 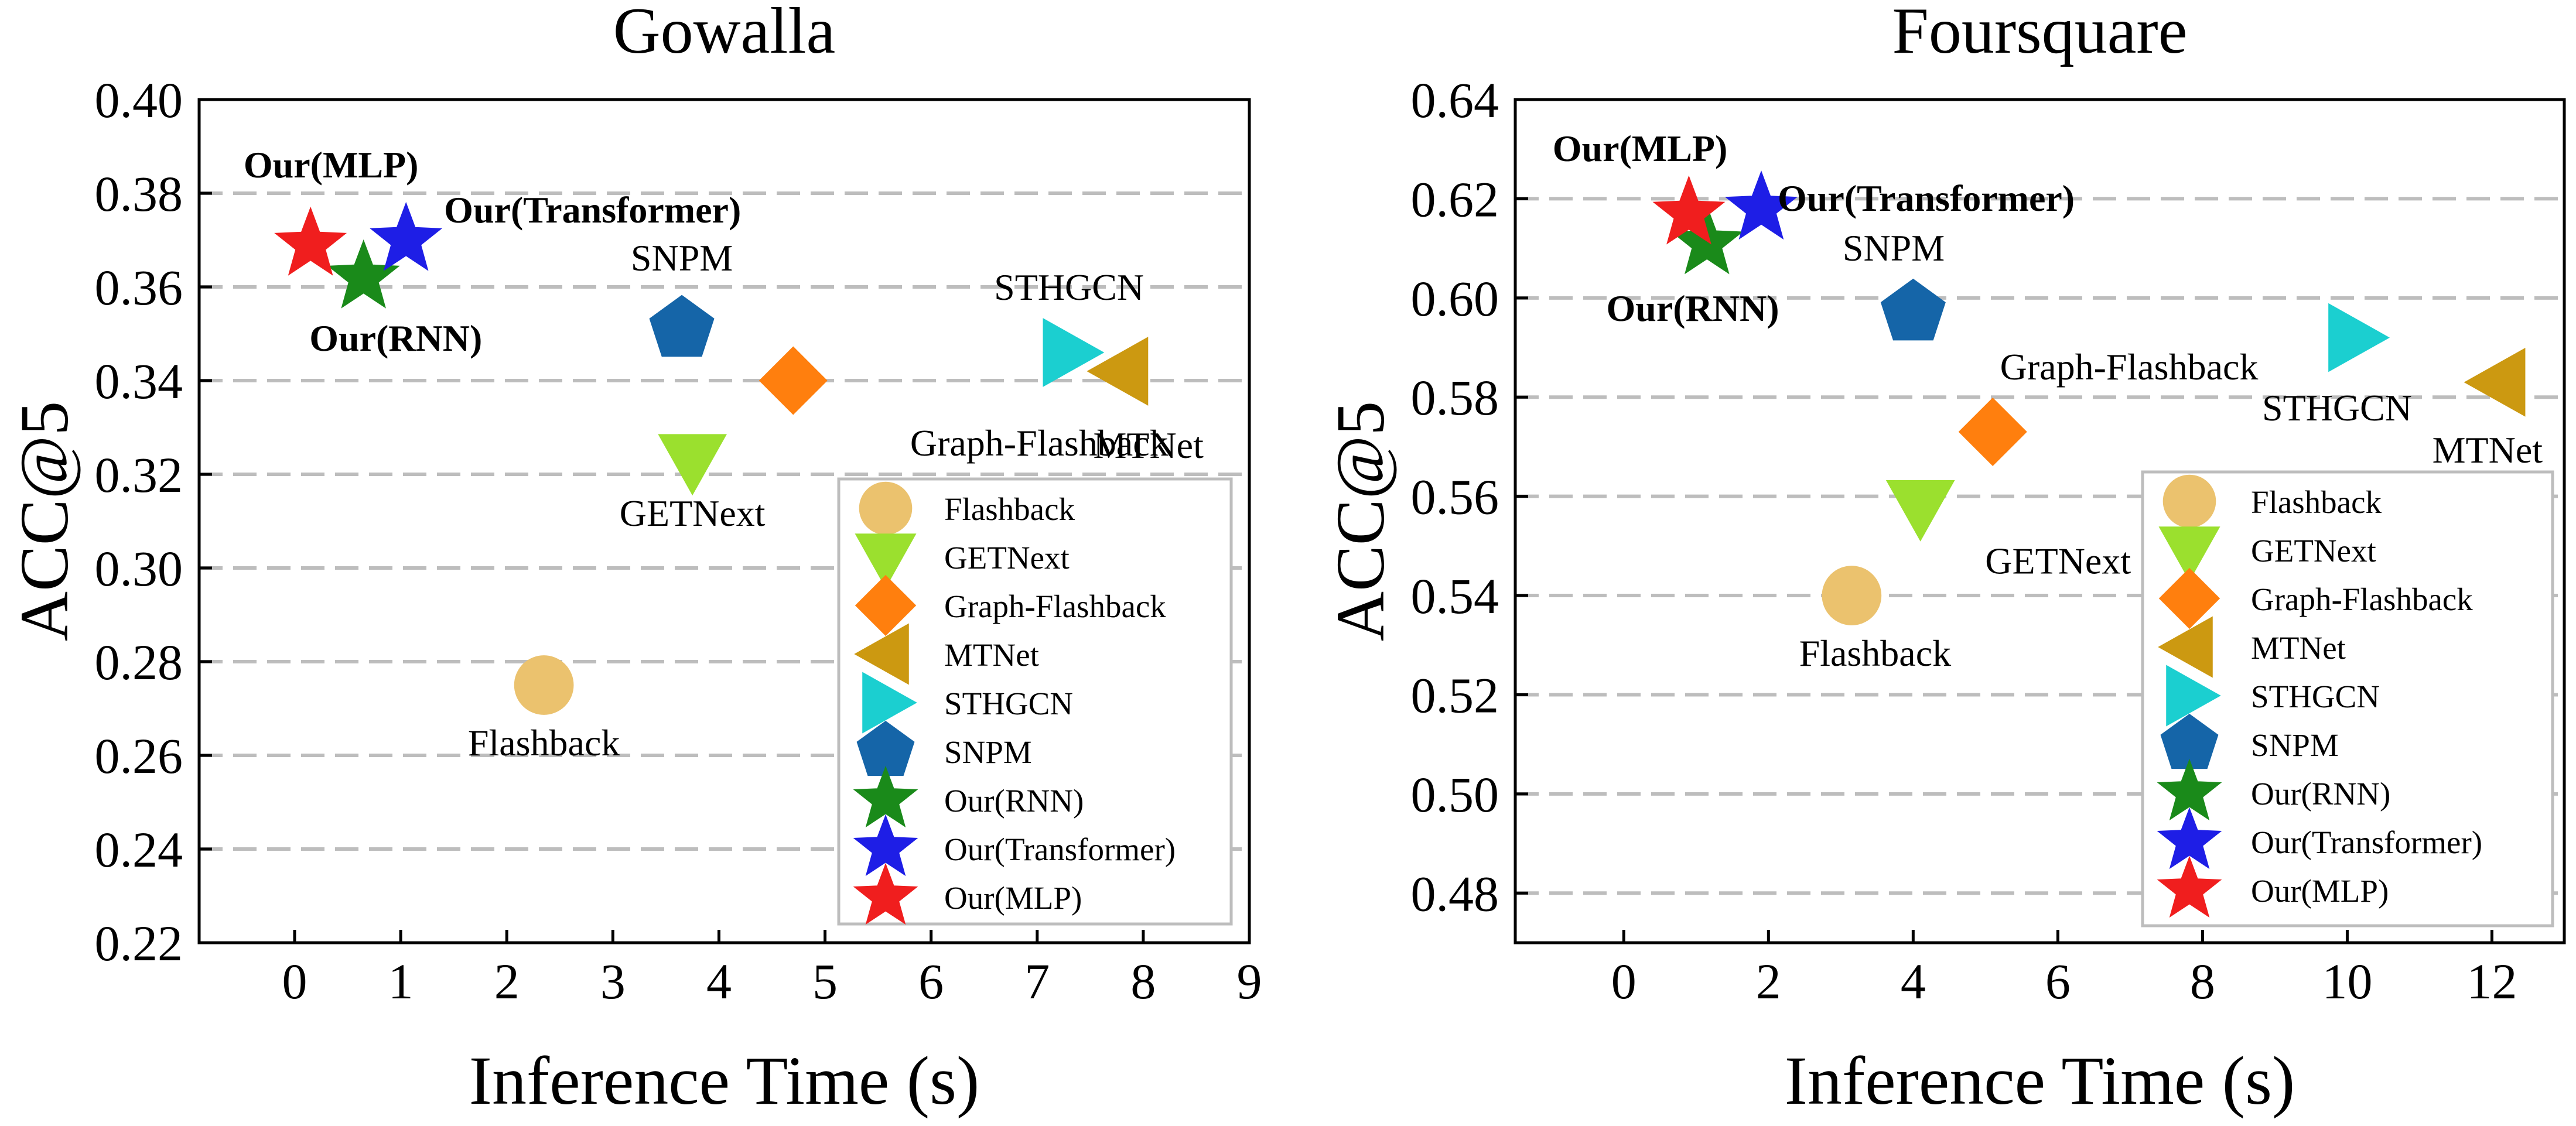 What do you see at coordinates (1037, 981) in the screenshot?
I see `x-tick-label: 7` at bounding box center [1037, 981].